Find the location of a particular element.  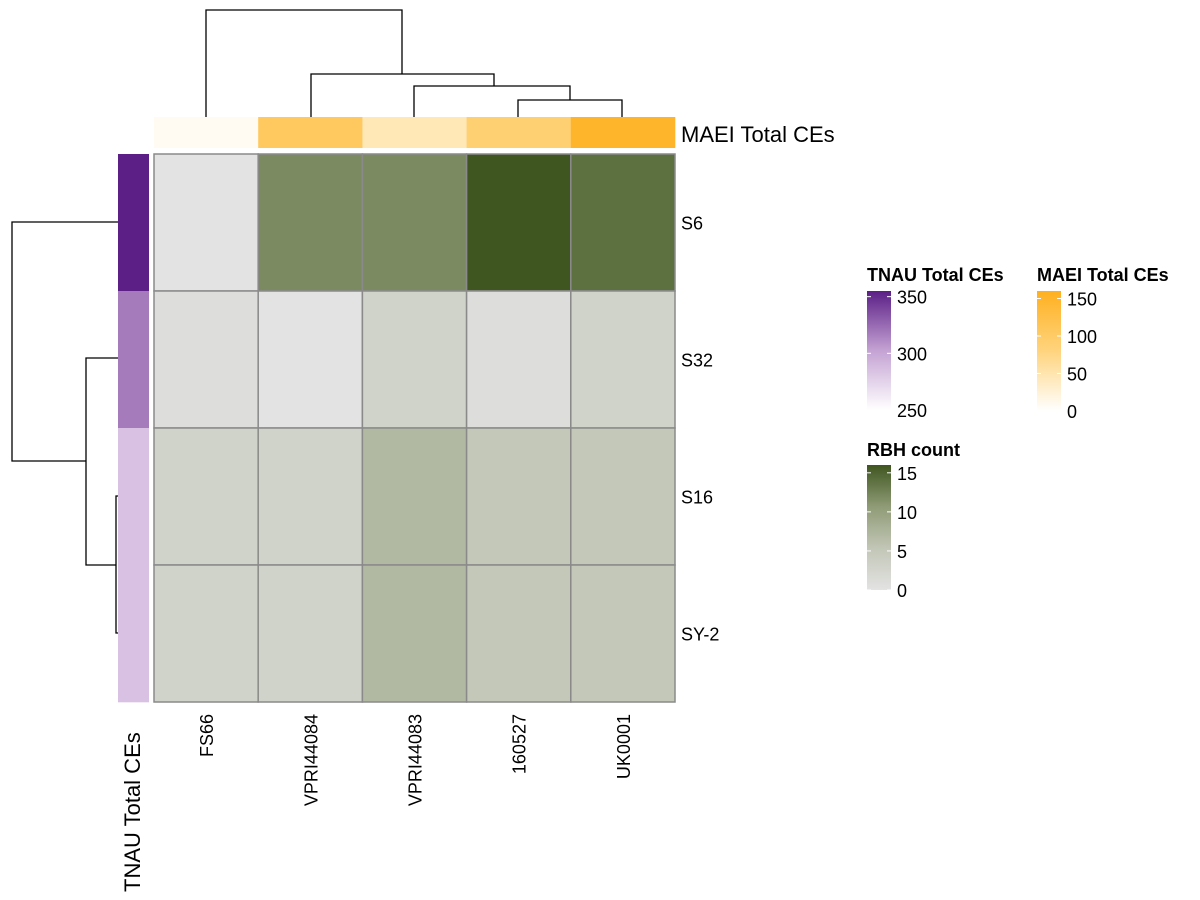

legend-title: RBH count is located at coordinates (913, 450).